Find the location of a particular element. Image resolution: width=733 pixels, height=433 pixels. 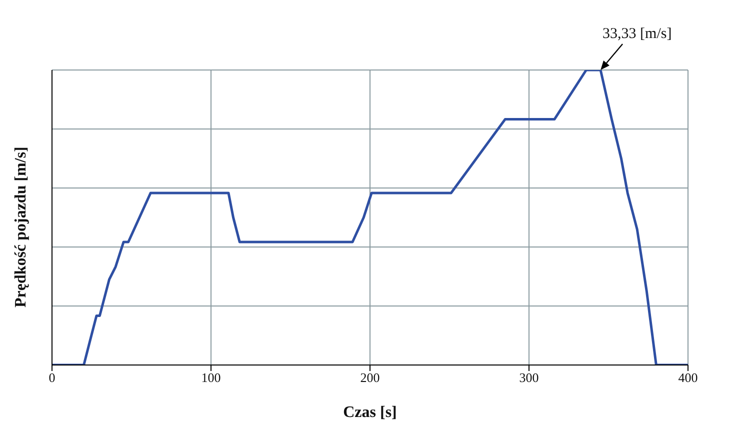

y-axis-title: Prędkość pojazdu [m/s] is located at coordinates (21, 227).